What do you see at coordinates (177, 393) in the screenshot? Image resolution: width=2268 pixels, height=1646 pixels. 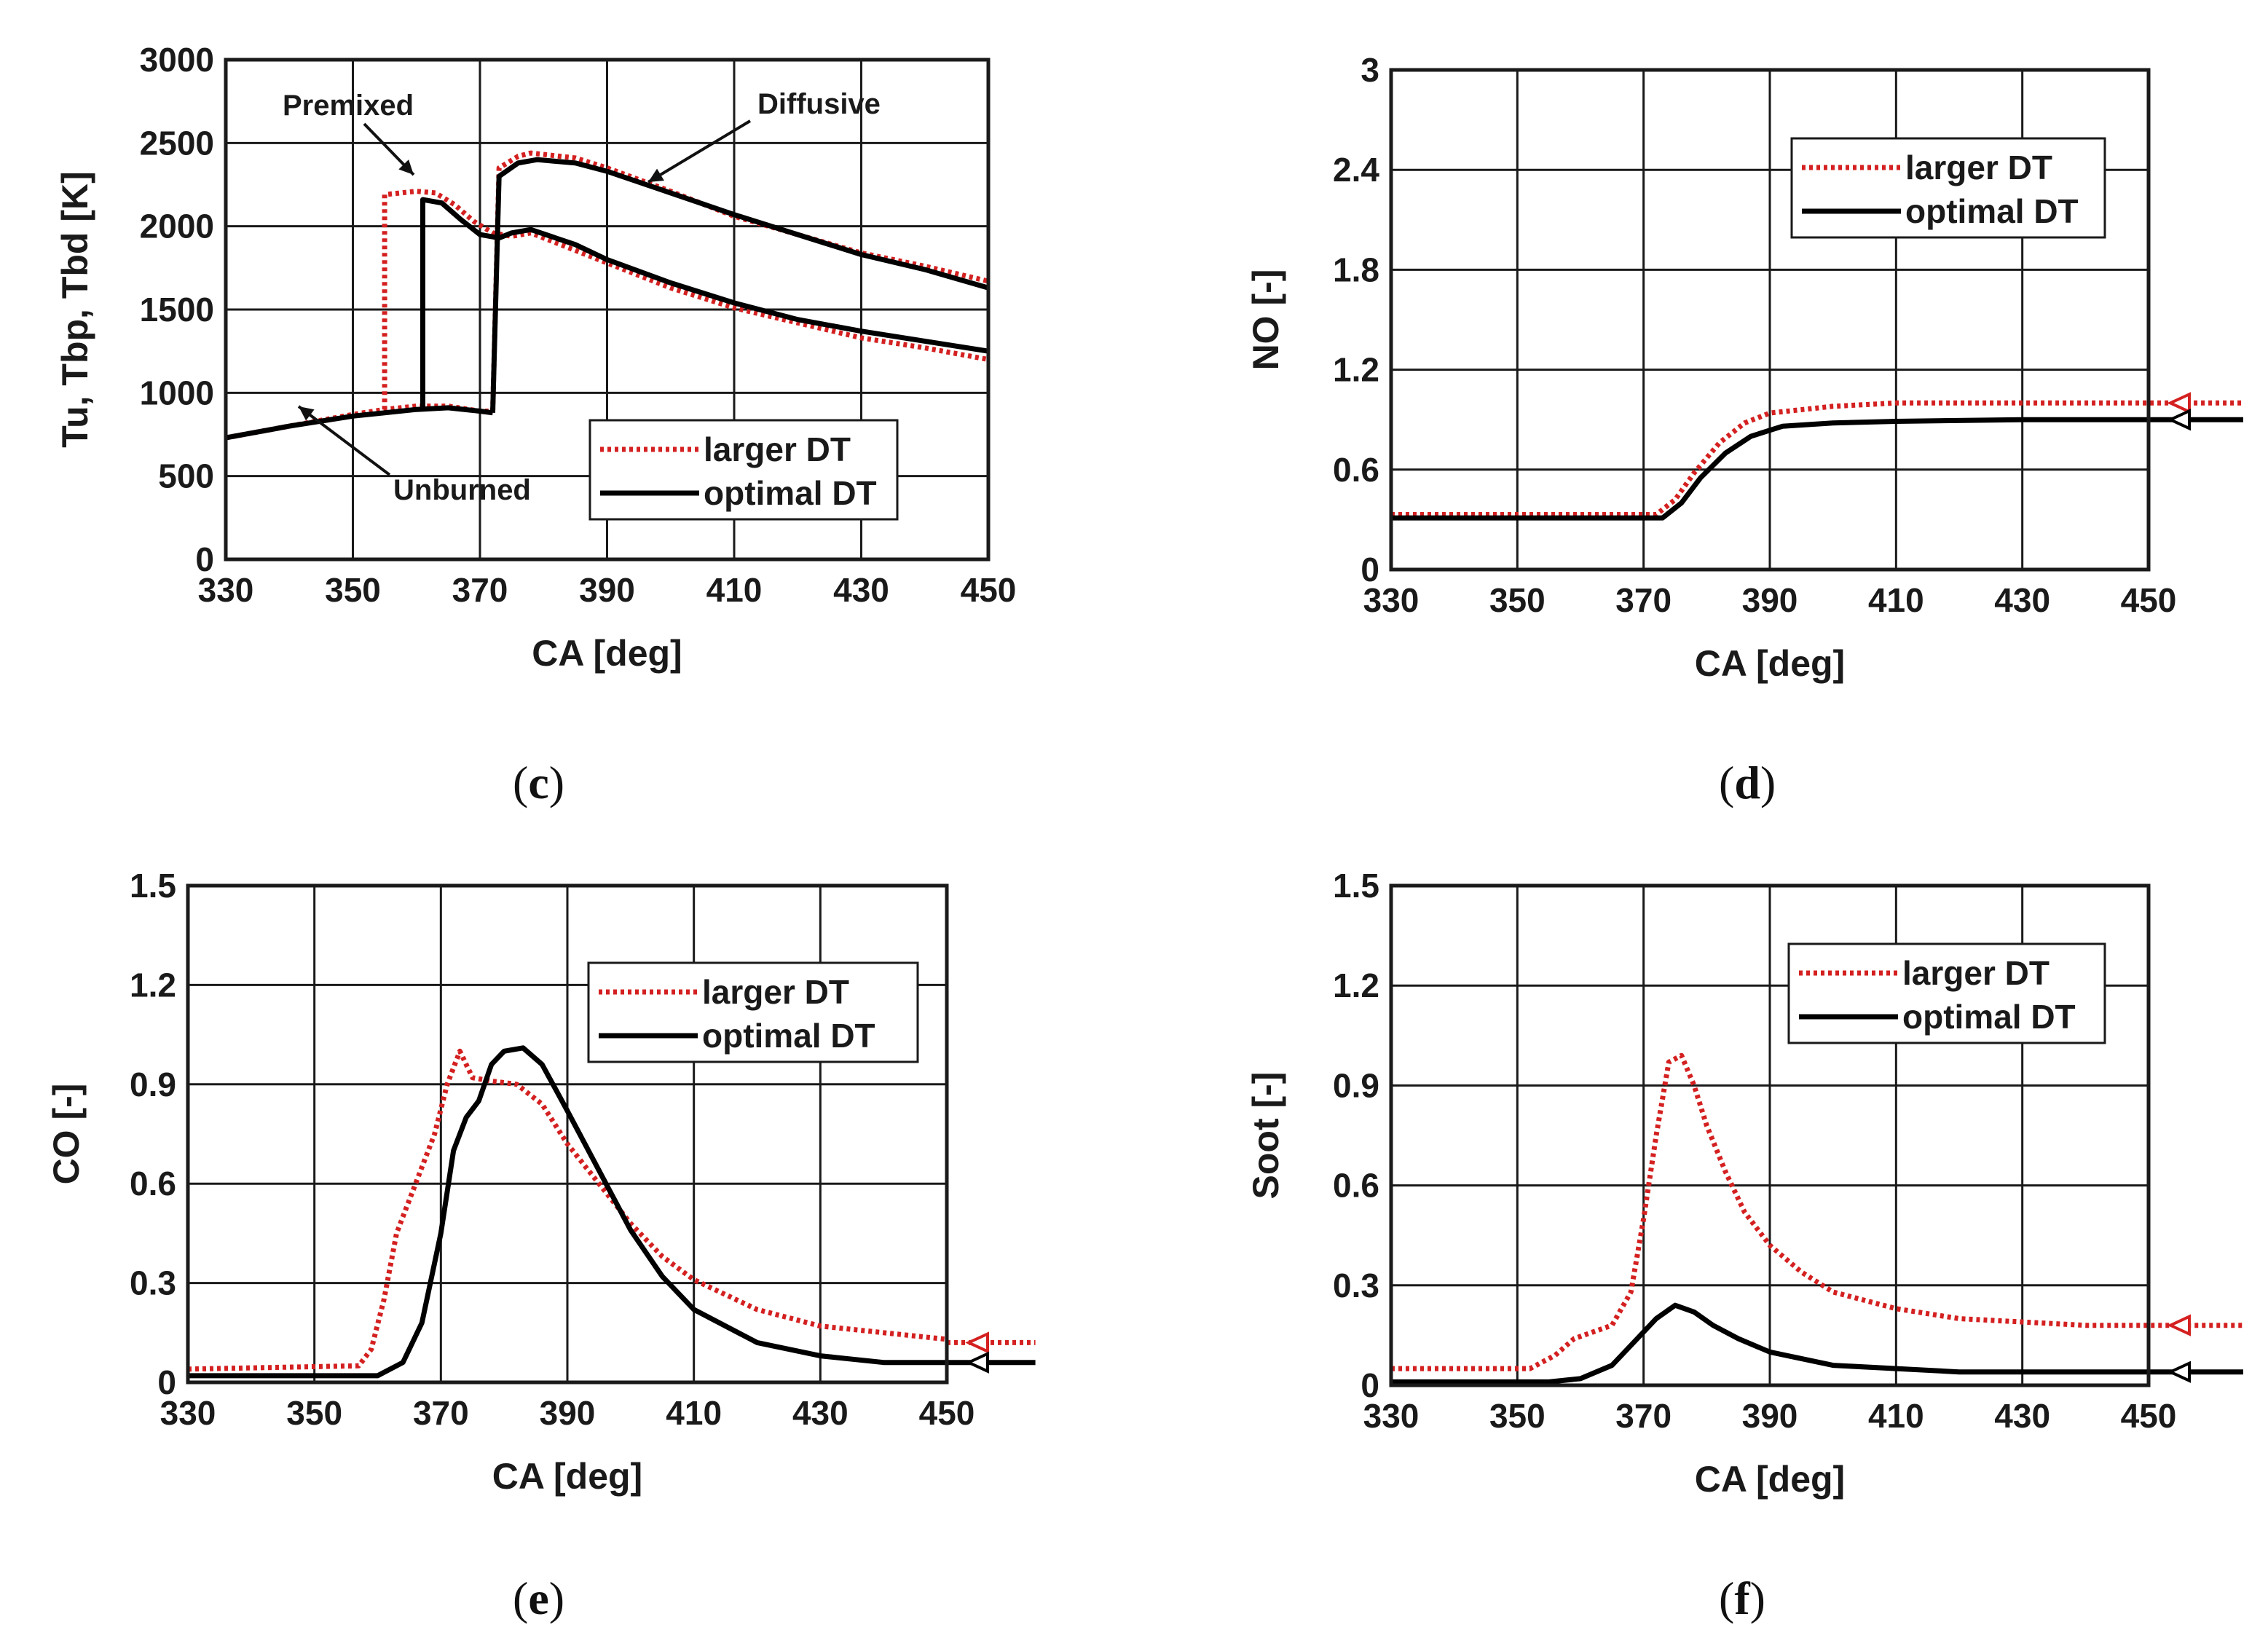 I see `y-tick-label: 1000` at bounding box center [177, 393].